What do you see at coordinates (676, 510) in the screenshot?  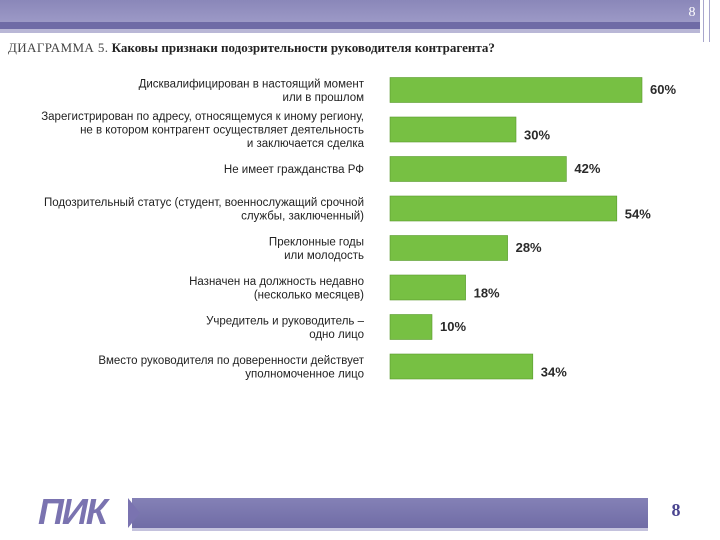 I see `page-number-bottom: 8` at bounding box center [676, 510].